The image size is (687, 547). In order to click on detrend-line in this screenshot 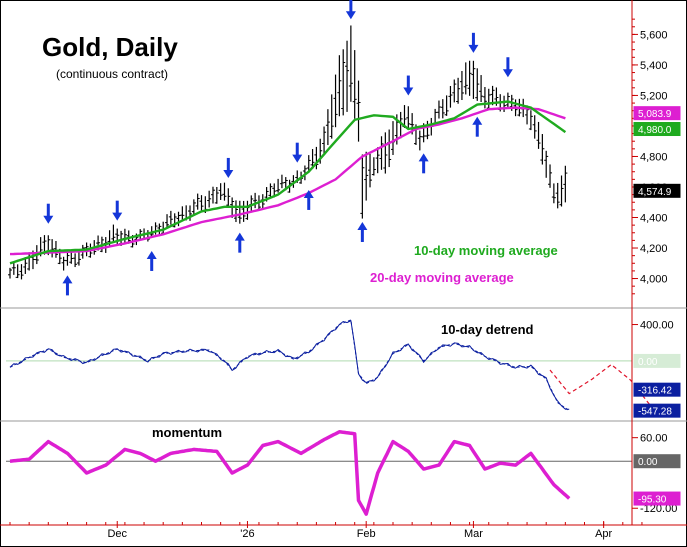, I will do `click(289, 365)`.